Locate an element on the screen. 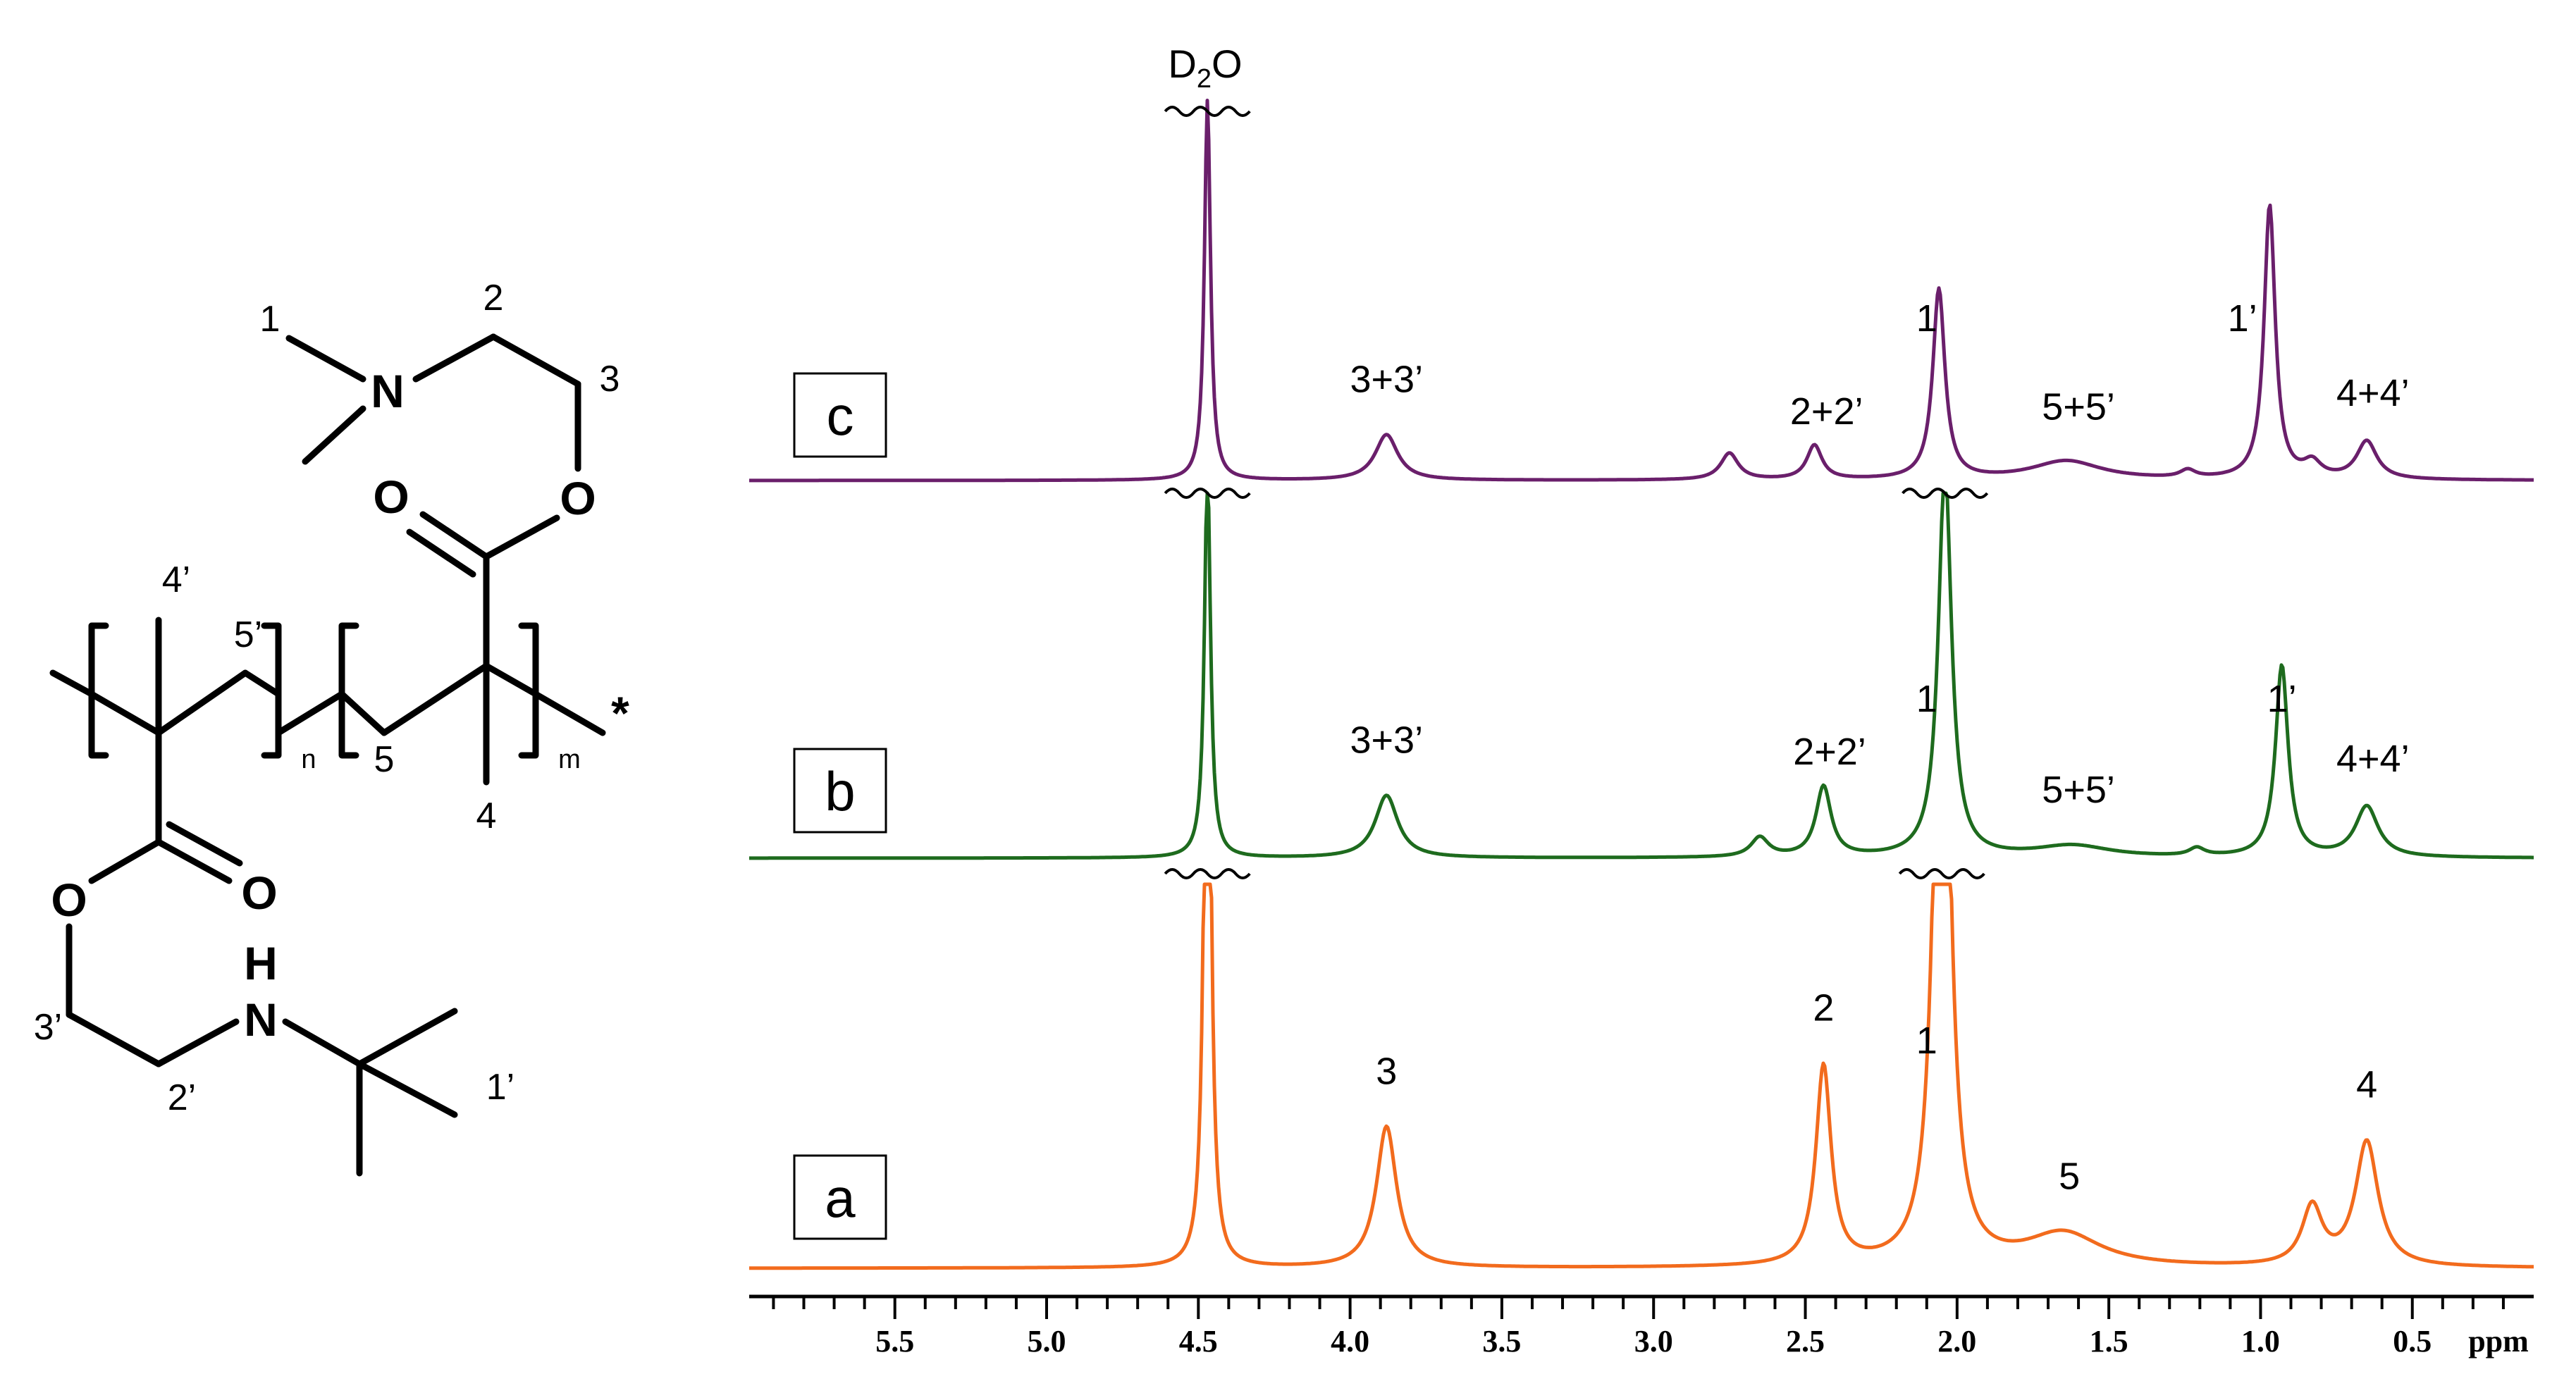 This screenshot has width=2576, height=1374. x-tick-label: 3.5 is located at coordinates (1502, 1341).